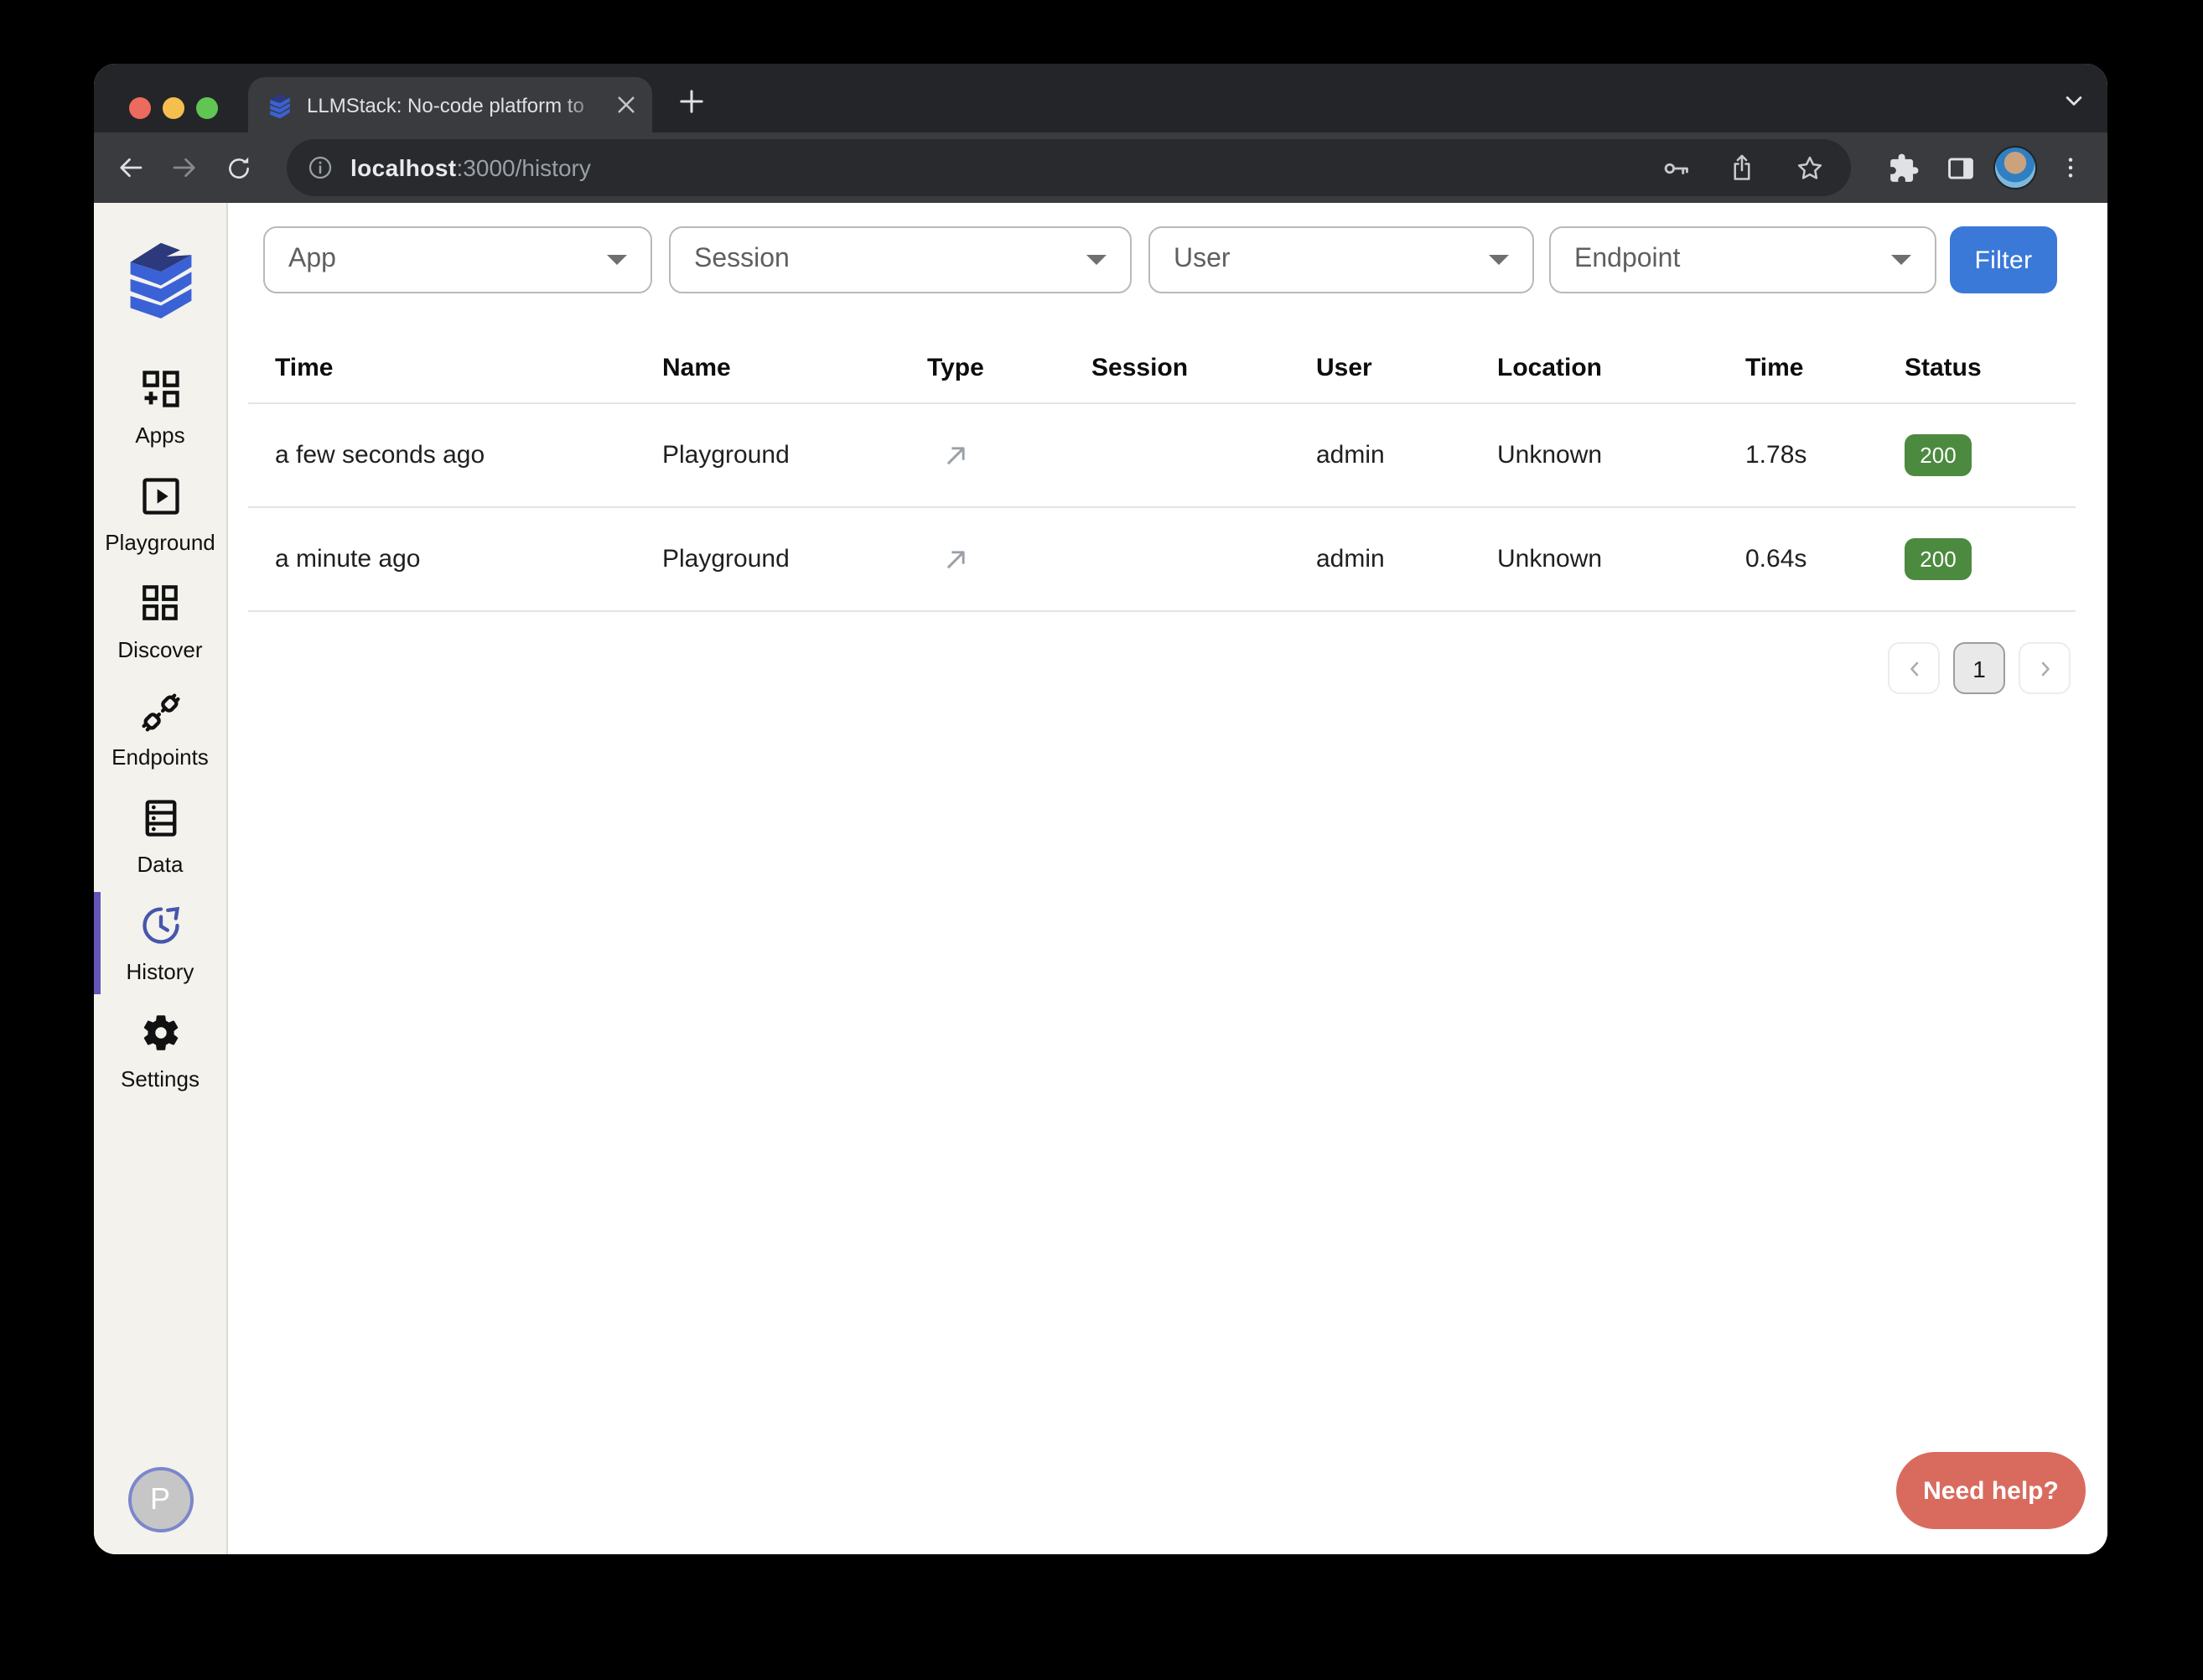 Image resolution: width=2203 pixels, height=1680 pixels. I want to click on sidebar-item-playground: Playground, so click(160, 513).